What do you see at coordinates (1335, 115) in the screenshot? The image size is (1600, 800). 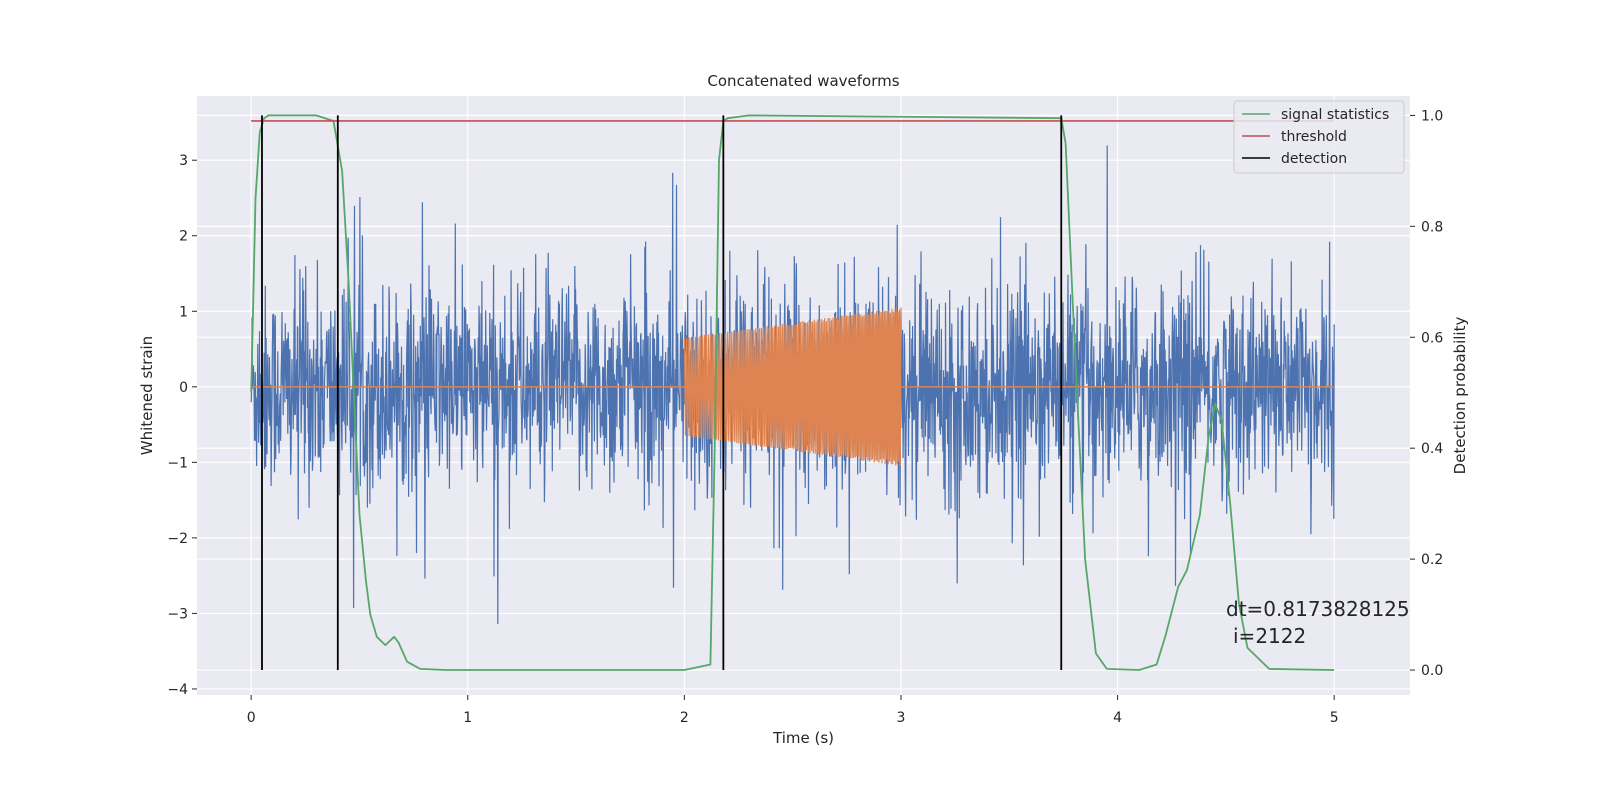 I see `legend-label-signal-statistics: signal statistics` at bounding box center [1335, 115].